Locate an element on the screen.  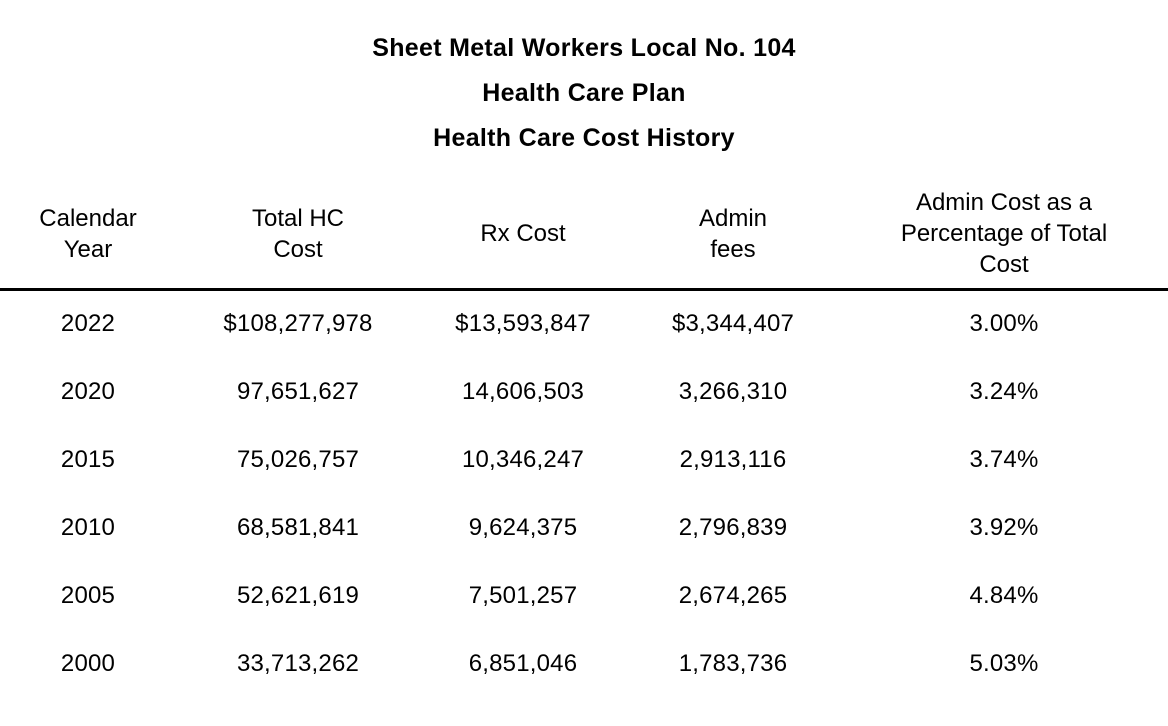
cell-year: 2020 is located at coordinates (88, 391).